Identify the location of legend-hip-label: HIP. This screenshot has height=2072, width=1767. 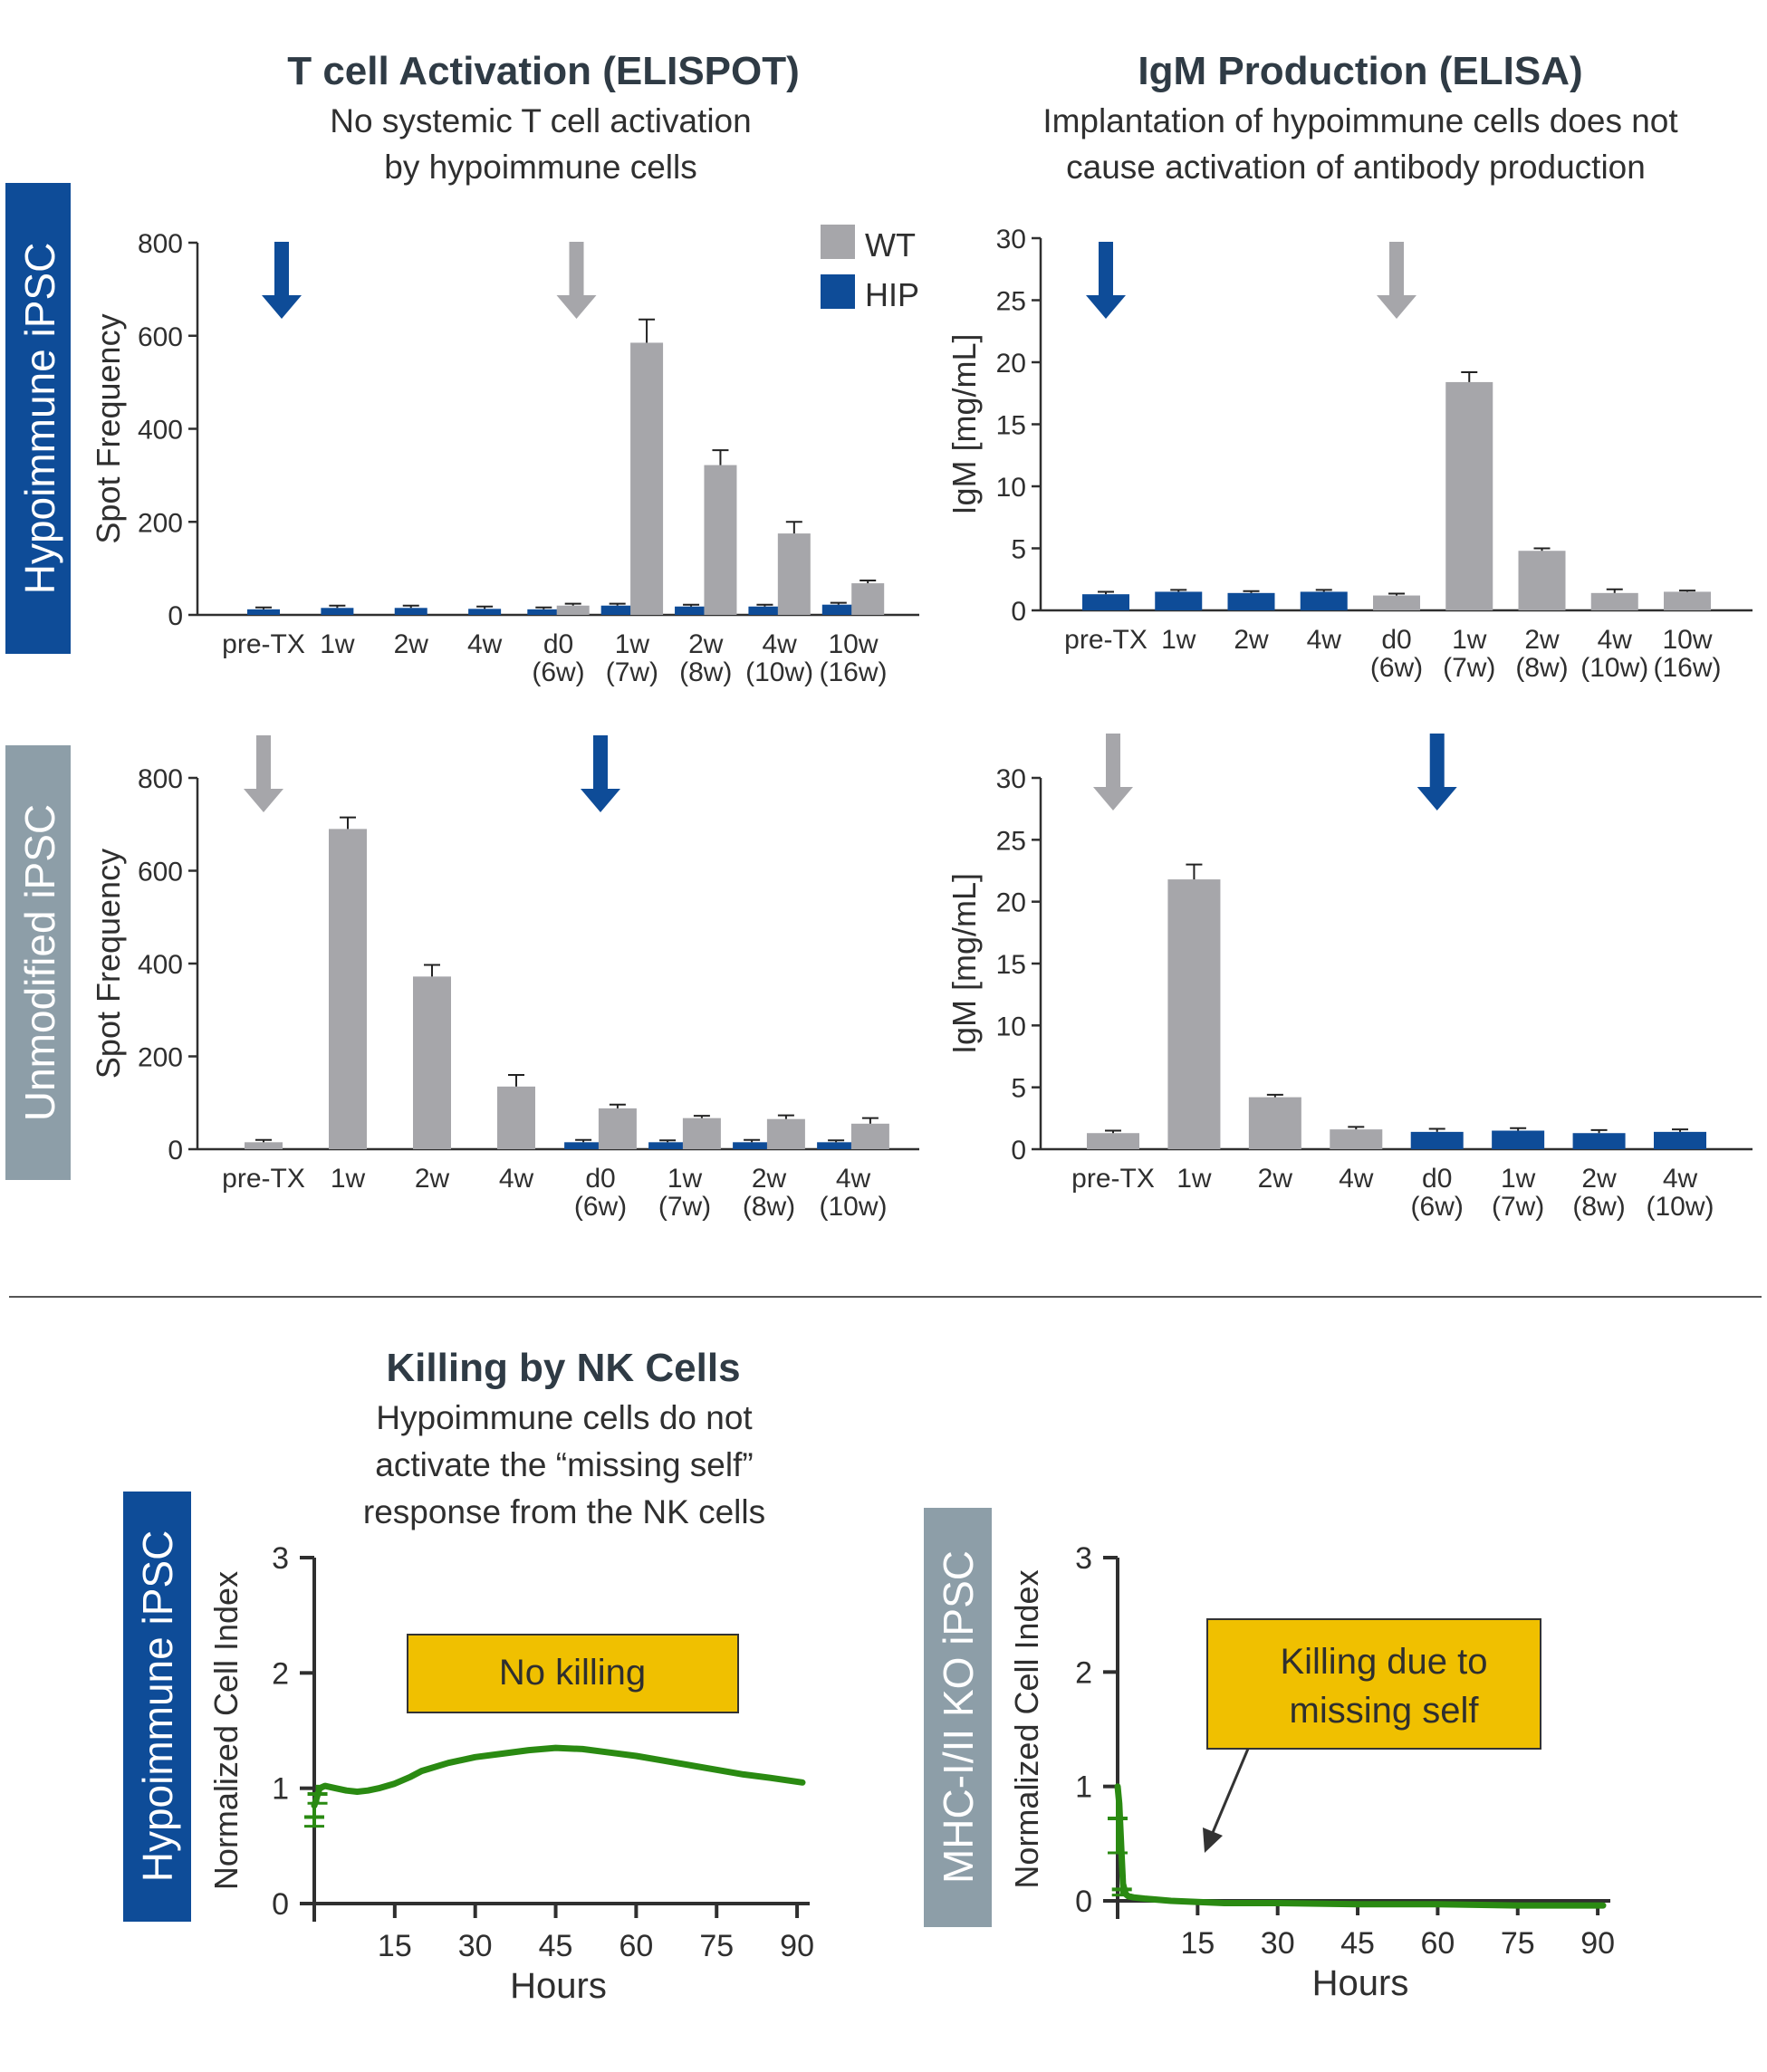
(892, 294).